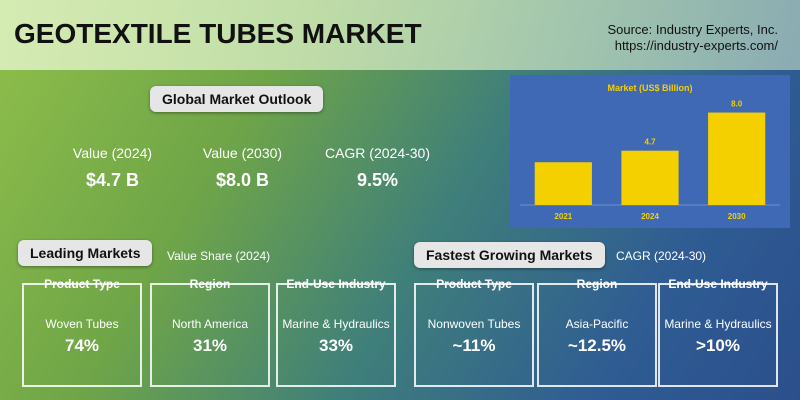 The height and width of the screenshot is (400, 800). What do you see at coordinates (237, 99) in the screenshot?
I see `outlook-title: Global Market Outlook` at bounding box center [237, 99].